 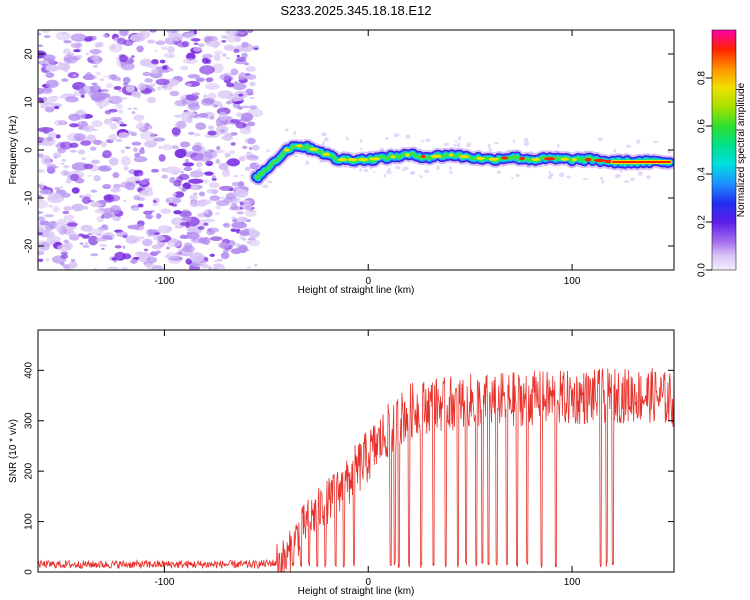 I want to click on colorbar-label: Normalized spectral amplitude, so click(x=741, y=149).